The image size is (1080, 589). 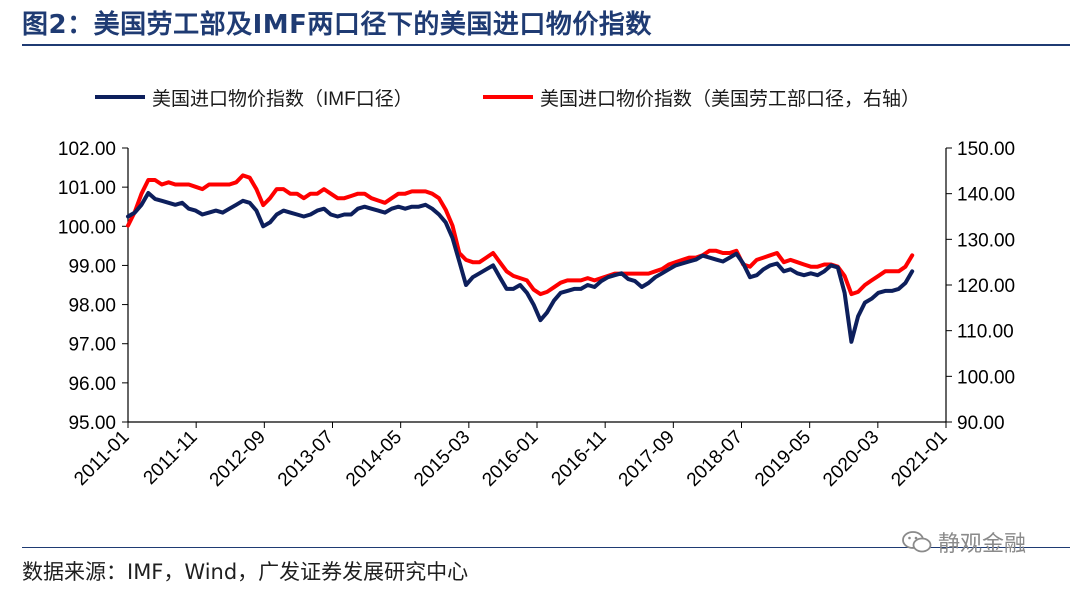 I want to click on legend-label-imf: 美国进口物价指数（IMF口径）, so click(x=282, y=99).